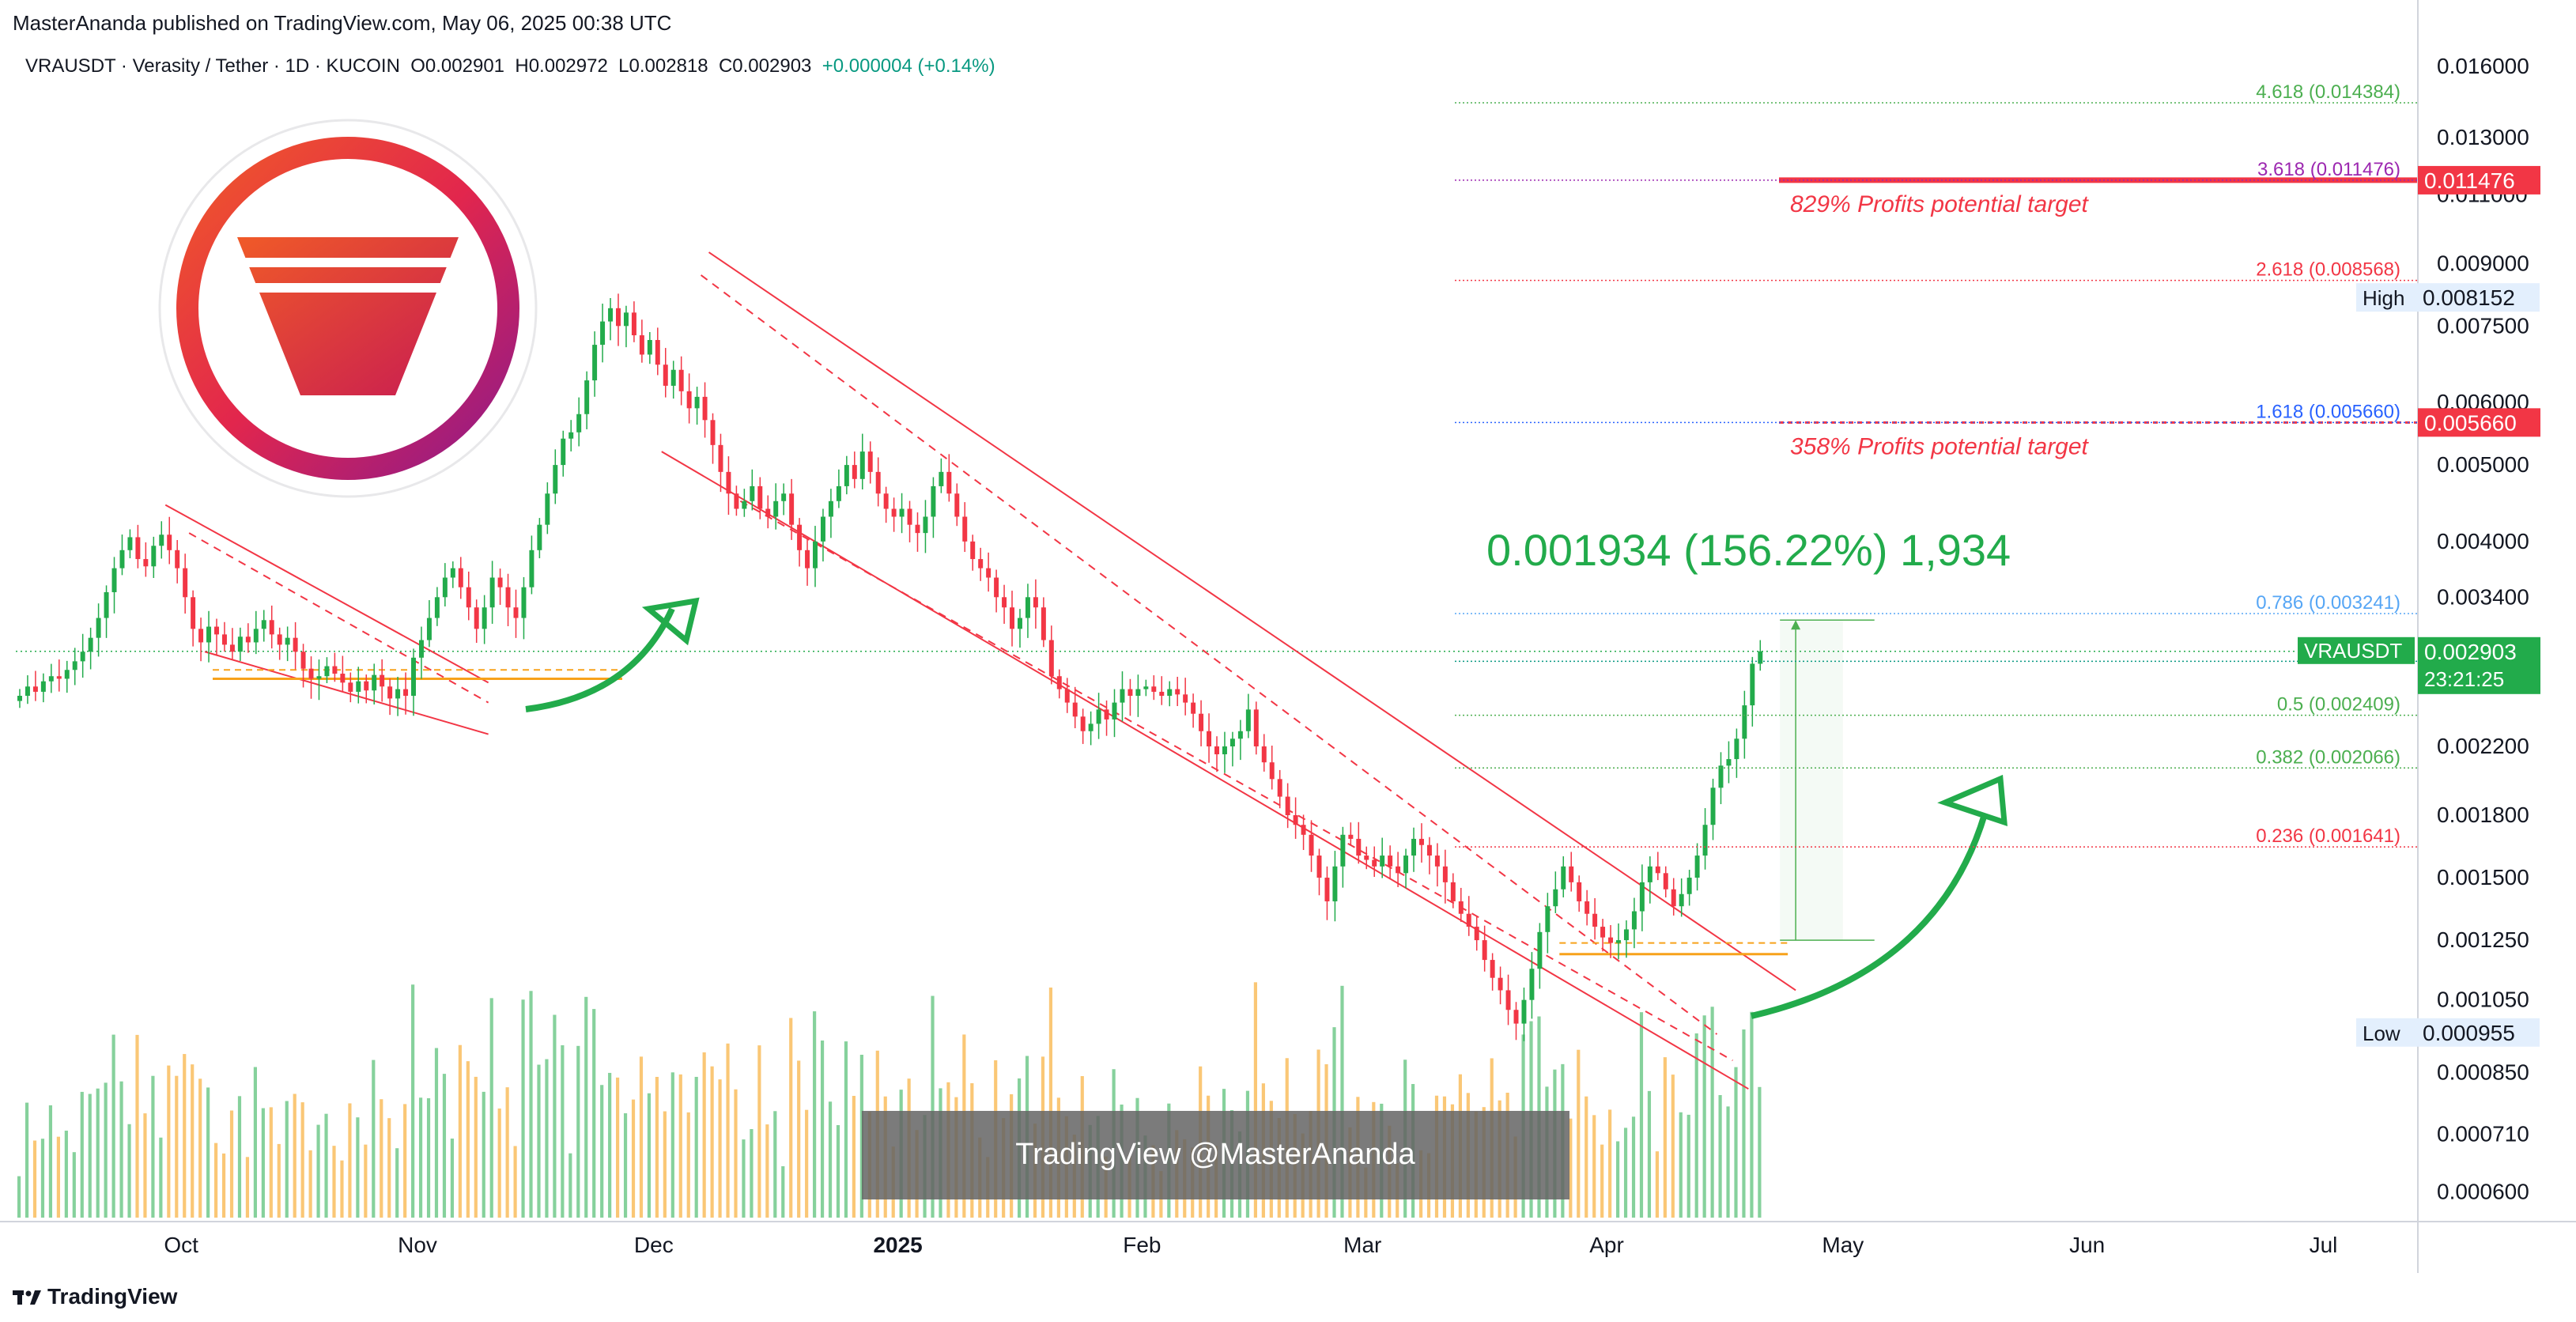 The image size is (2576, 1322). I want to click on green-arrow-left-head, so click(670, 621).